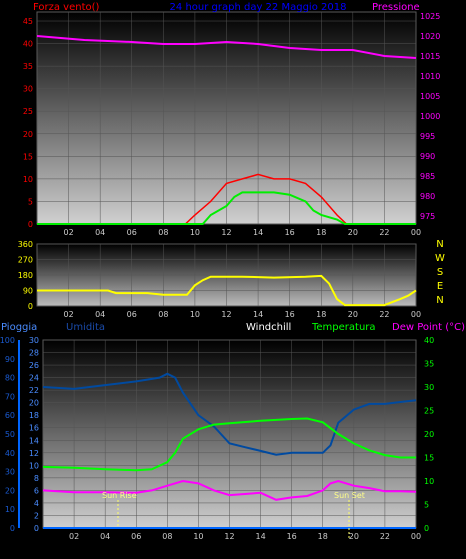 This screenshot has height=559, width=466. Describe the element at coordinates (28, 291) in the screenshot. I see `direction-tick-label: 90` at that location.